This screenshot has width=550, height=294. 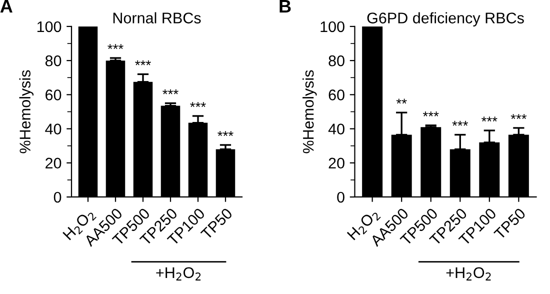 I want to click on chart-title: G6PD deficiency RBCs, so click(x=445, y=19).